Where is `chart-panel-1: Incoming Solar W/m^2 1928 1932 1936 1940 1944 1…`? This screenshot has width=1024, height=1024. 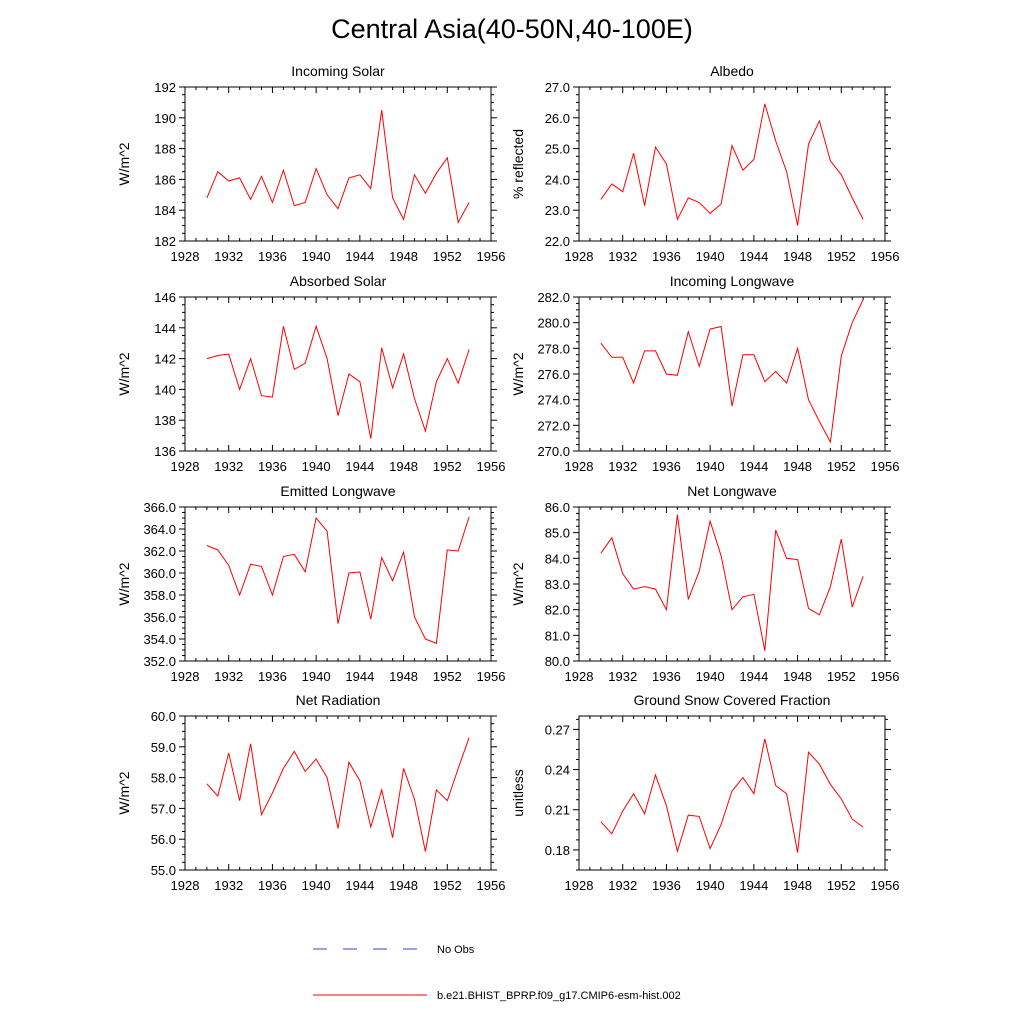 chart-panel-1: Incoming Solar W/m^2 1928 1932 1936 1940 1944 1… is located at coordinates (310, 163).